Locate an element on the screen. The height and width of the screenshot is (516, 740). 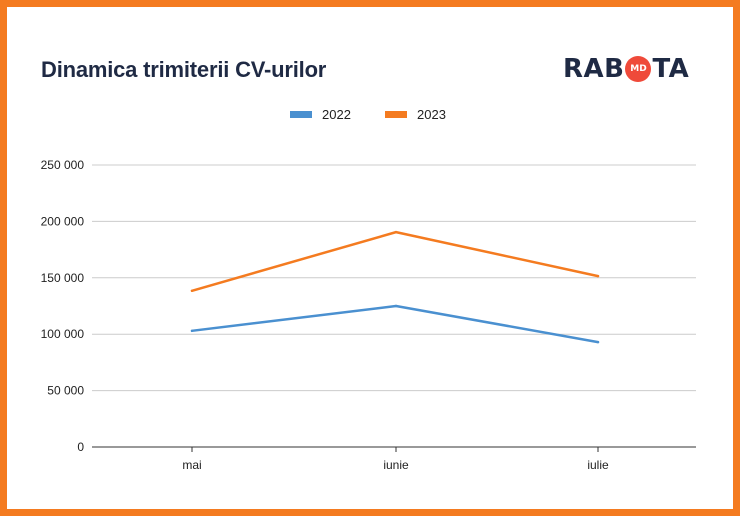
legend-label-2022: 2022 is located at coordinates (336, 114).